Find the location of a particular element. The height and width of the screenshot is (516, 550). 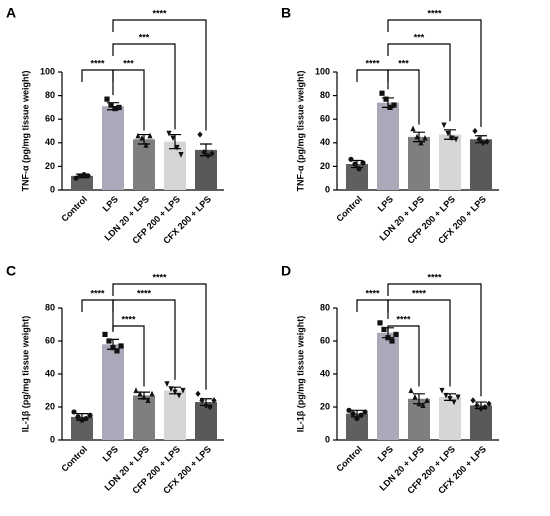

panel-letter: C is located at coordinates (11, 271).